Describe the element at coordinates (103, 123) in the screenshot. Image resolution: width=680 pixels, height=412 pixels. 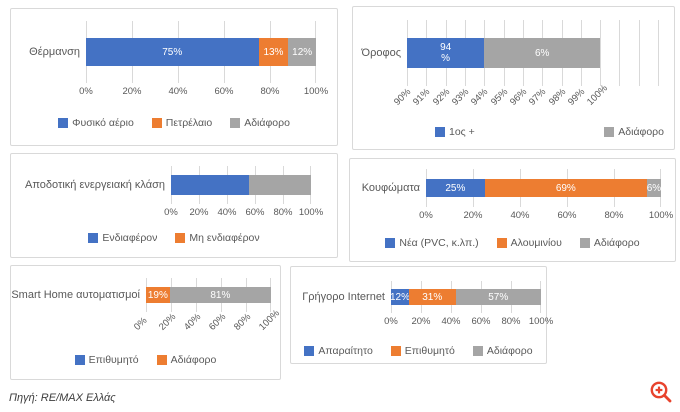
I see `legend-label: Φυσικό αέριο` at that location.